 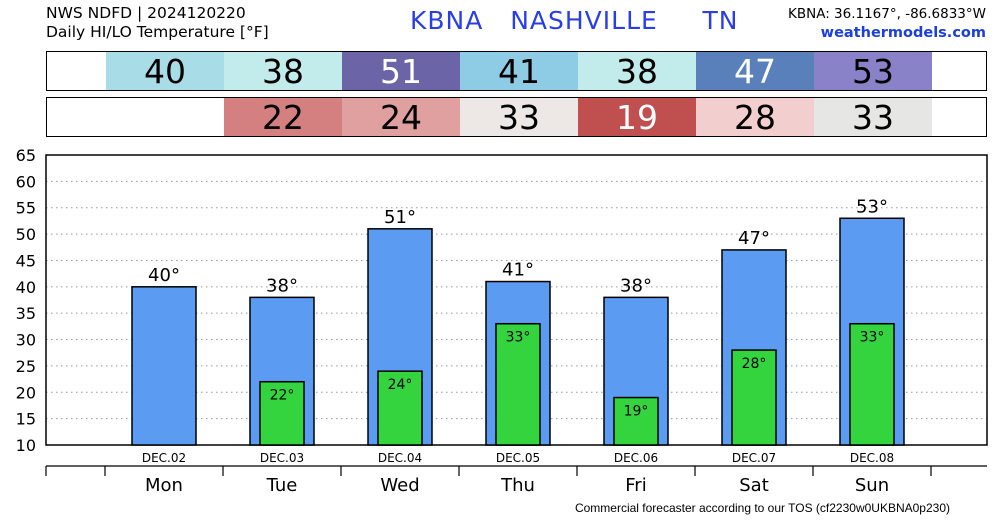 What do you see at coordinates (872, 458) in the screenshot?
I see `date-label: DEC.08` at bounding box center [872, 458].